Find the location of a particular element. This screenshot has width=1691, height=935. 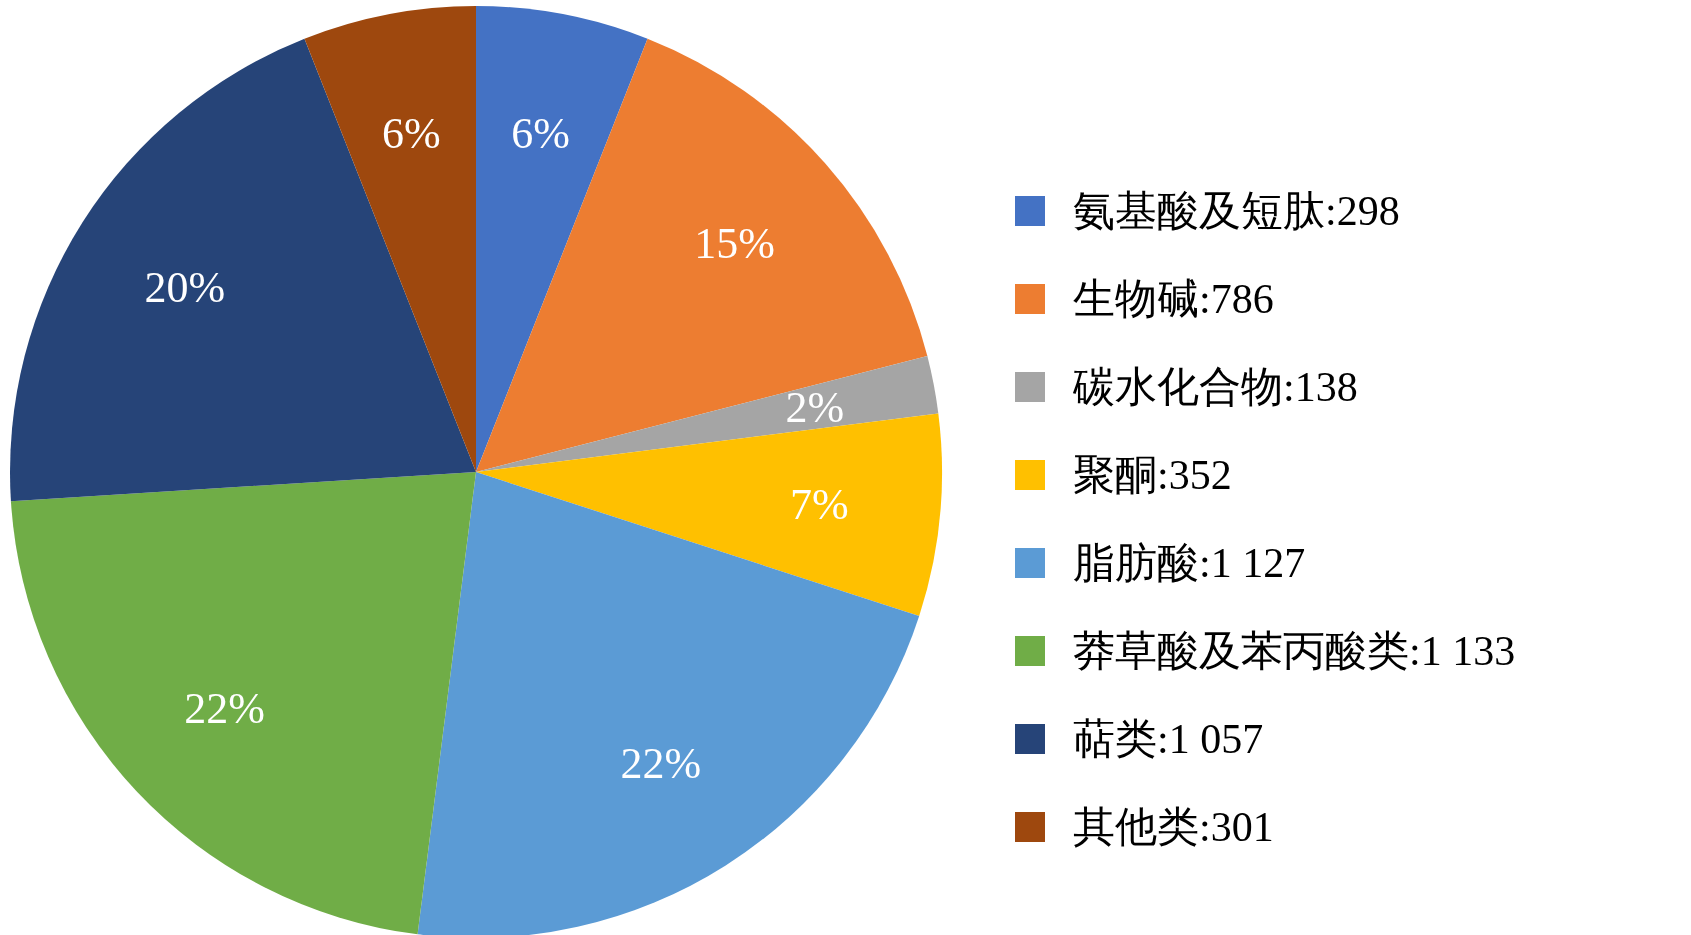

legend-label: 碳水化合物:138 is located at coordinates (1215, 387).